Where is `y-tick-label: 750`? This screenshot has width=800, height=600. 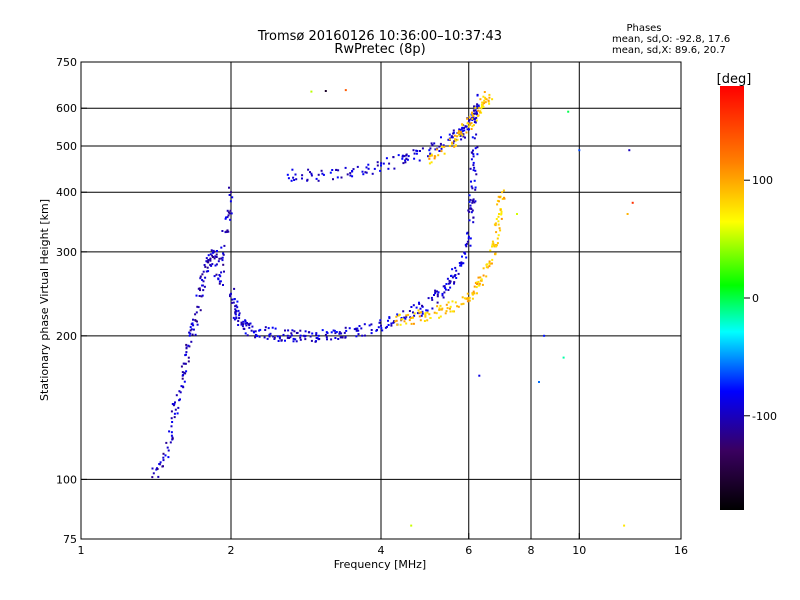
y-tick-label: 750 is located at coordinates (66, 62).